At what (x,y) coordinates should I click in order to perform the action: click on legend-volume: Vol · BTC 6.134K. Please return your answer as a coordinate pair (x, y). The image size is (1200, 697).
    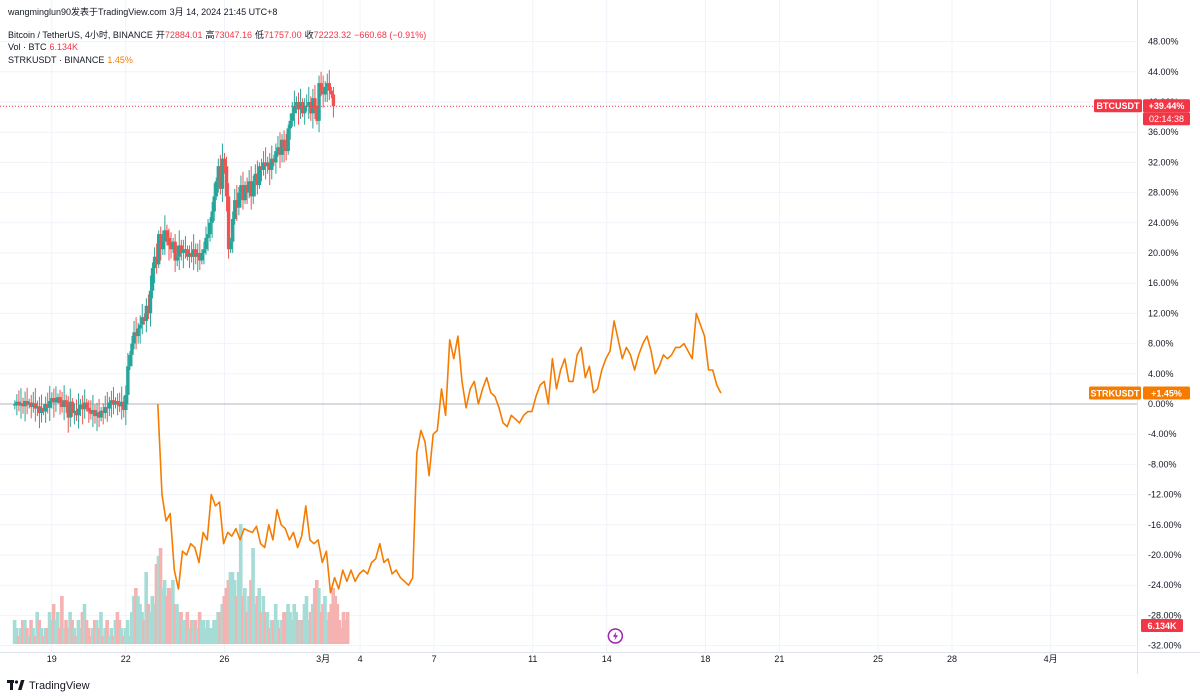
    Looking at the image, I should click on (44, 47).